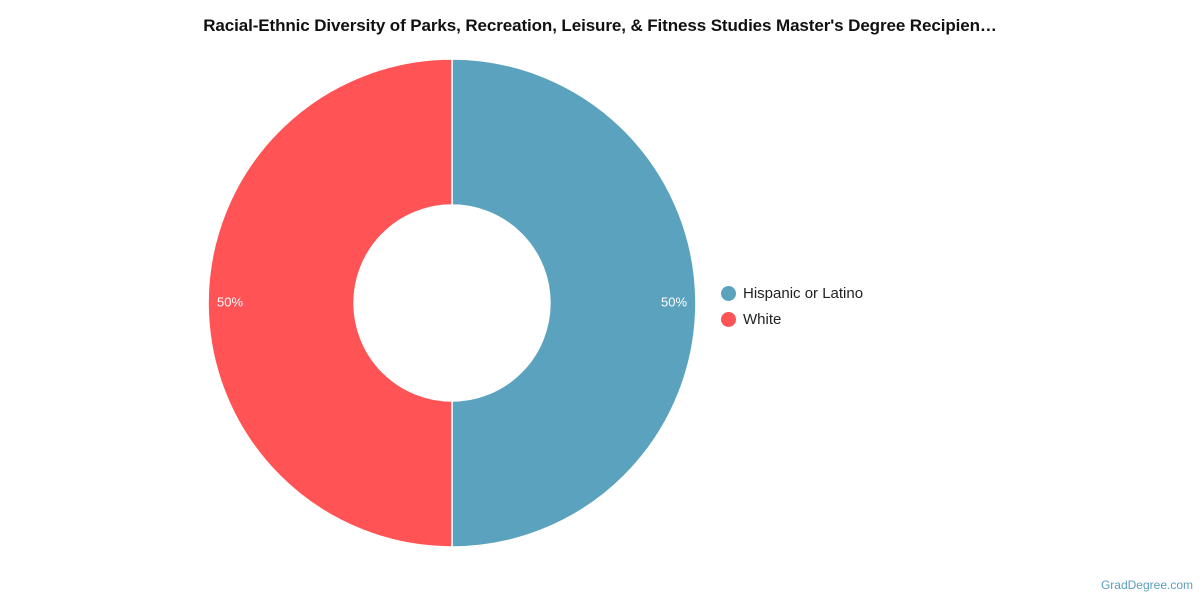 This screenshot has height=600, width=1200. Describe the element at coordinates (762, 319) in the screenshot. I see `legend-label: White` at that location.